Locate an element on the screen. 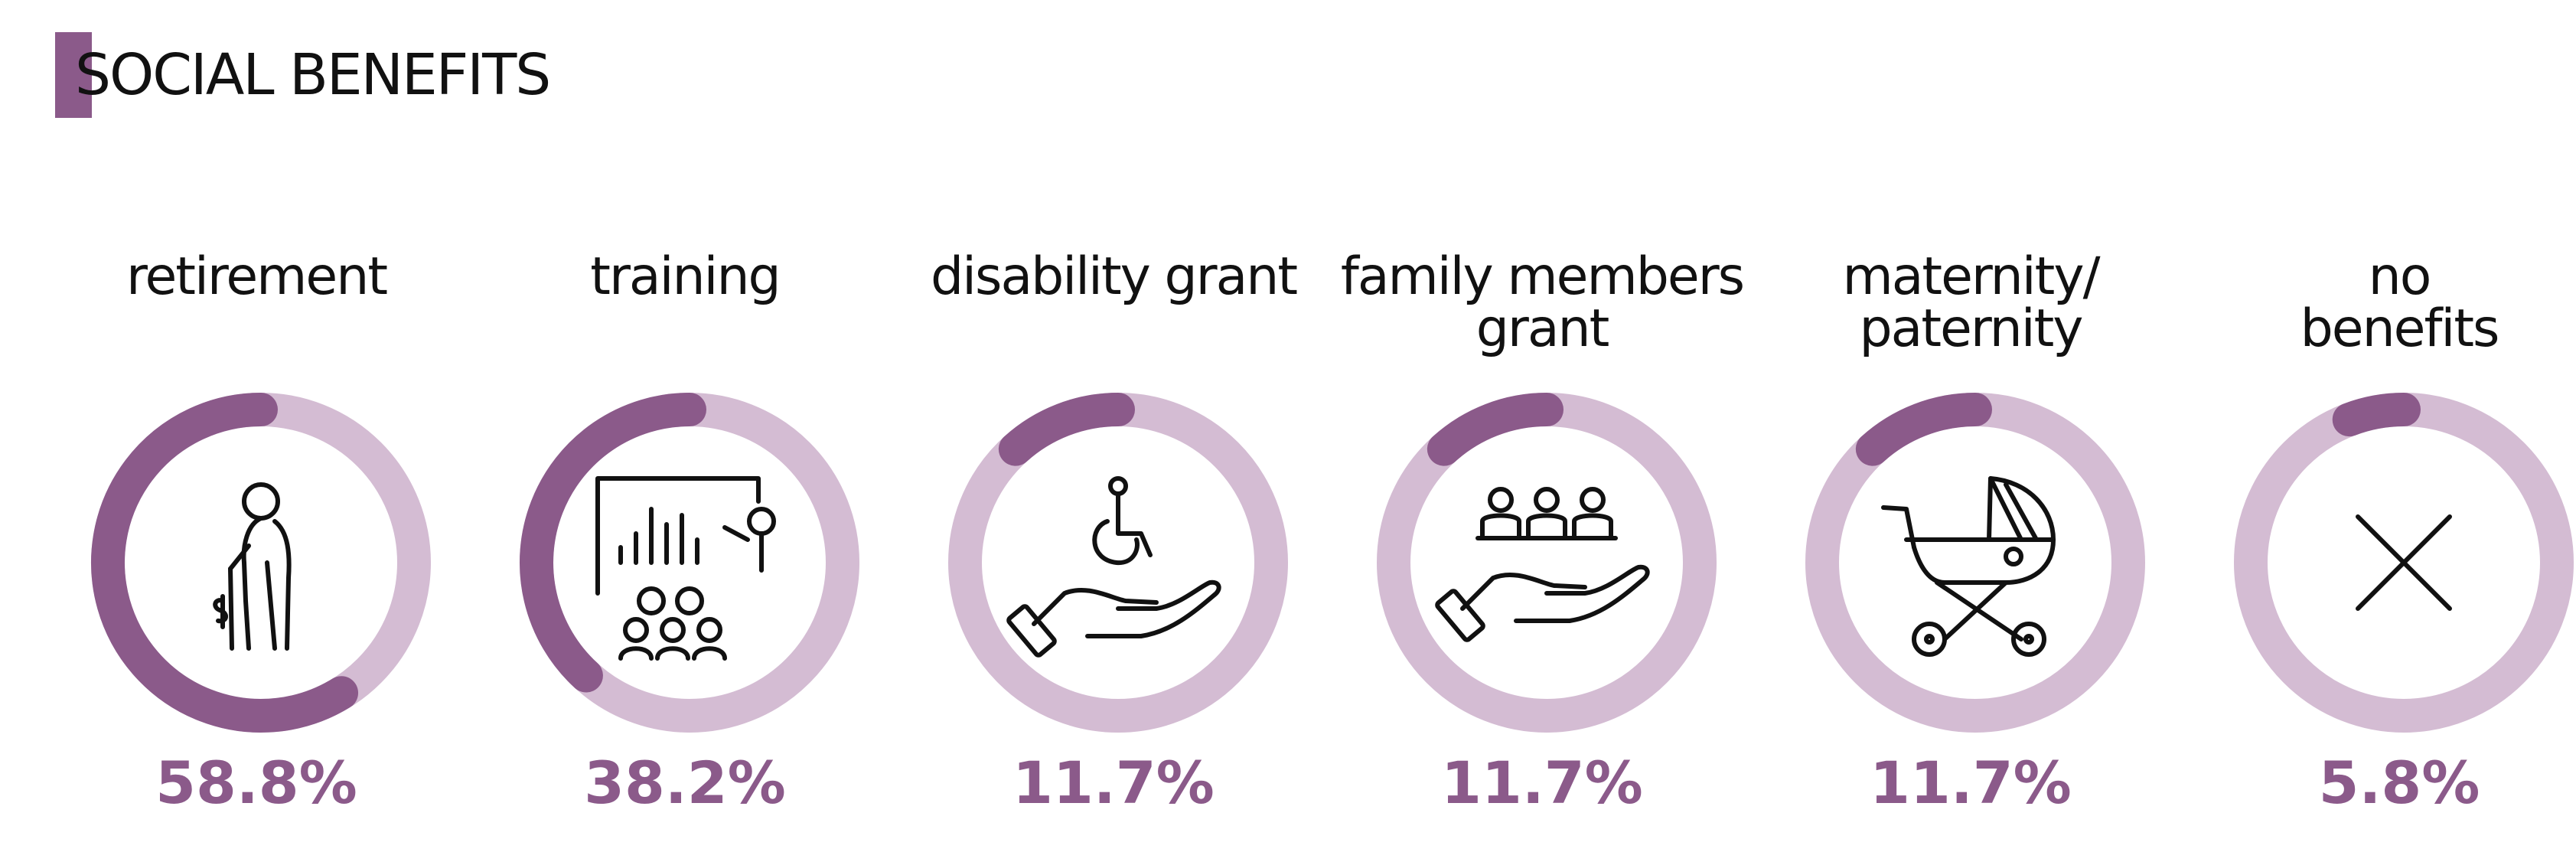 The width and height of the screenshot is (2576, 852). family-grant-icon is located at coordinates (1542, 564).